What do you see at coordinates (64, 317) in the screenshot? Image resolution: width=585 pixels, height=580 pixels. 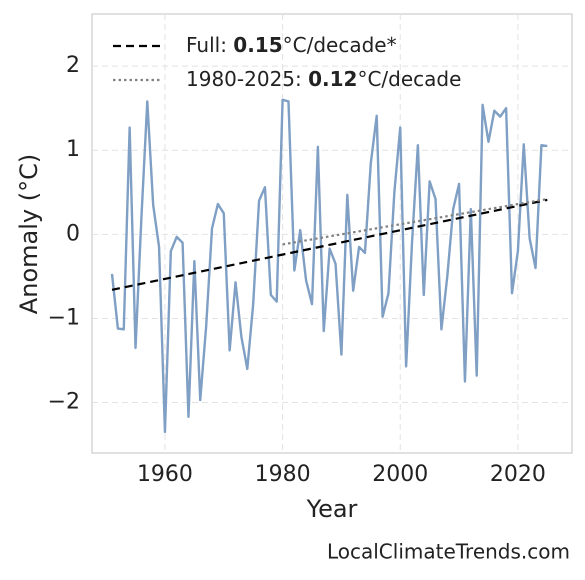 I see `y-tick-label: −1` at bounding box center [64, 317].